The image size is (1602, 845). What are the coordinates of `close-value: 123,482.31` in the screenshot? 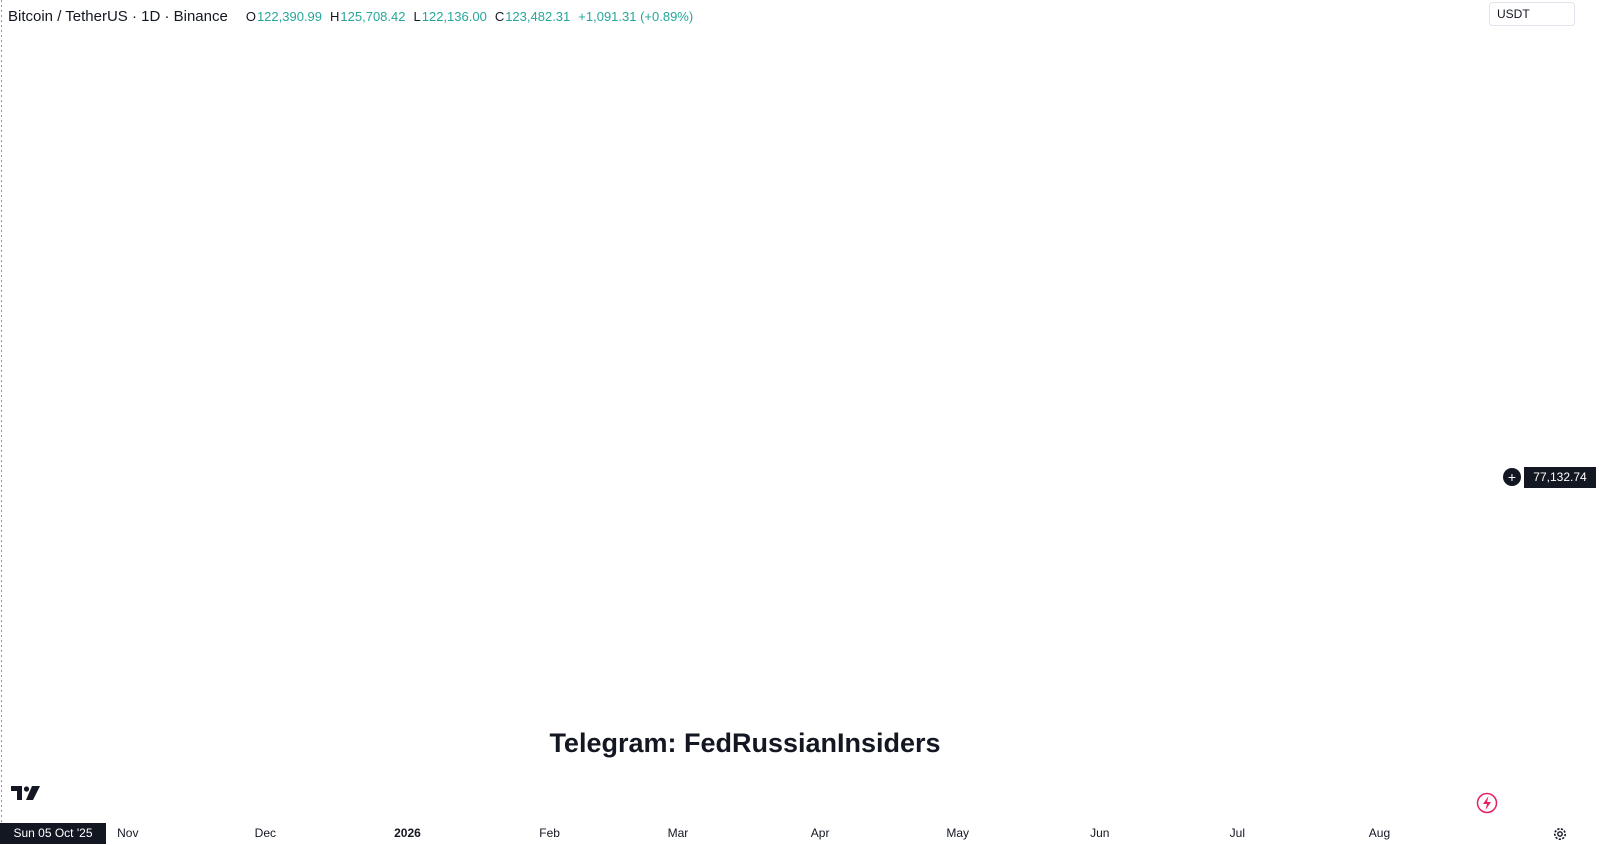 It's located at (538, 16).